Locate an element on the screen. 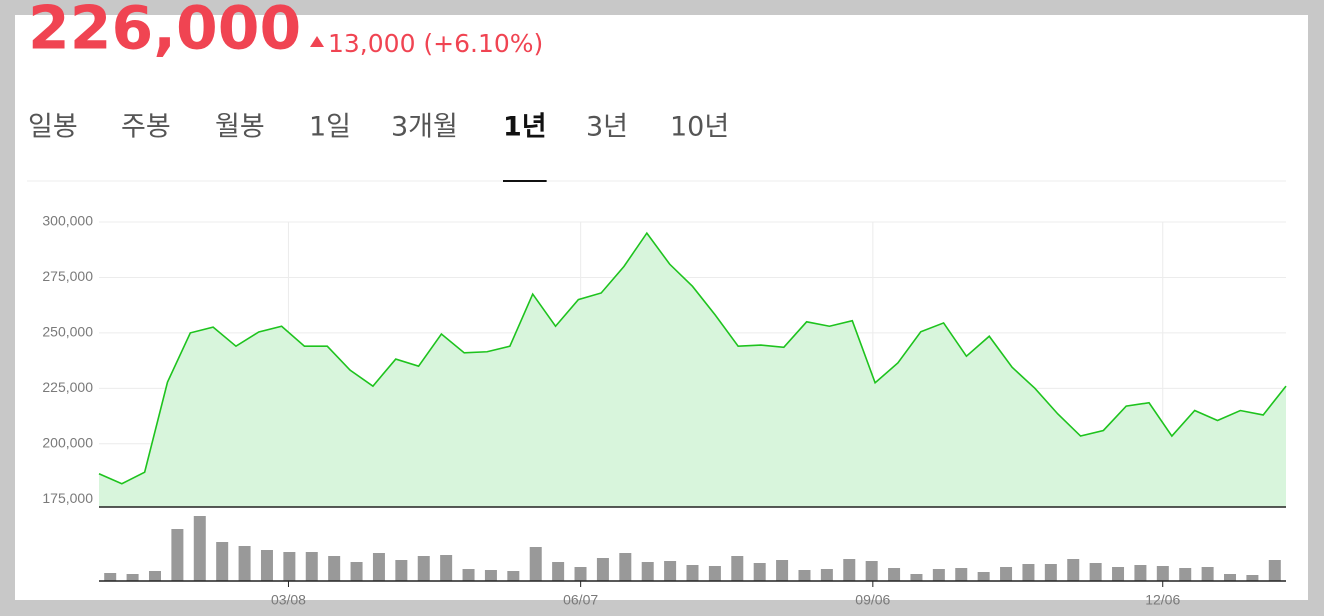 This screenshot has width=1324, height=616. tab: 10년 is located at coordinates (699, 127).